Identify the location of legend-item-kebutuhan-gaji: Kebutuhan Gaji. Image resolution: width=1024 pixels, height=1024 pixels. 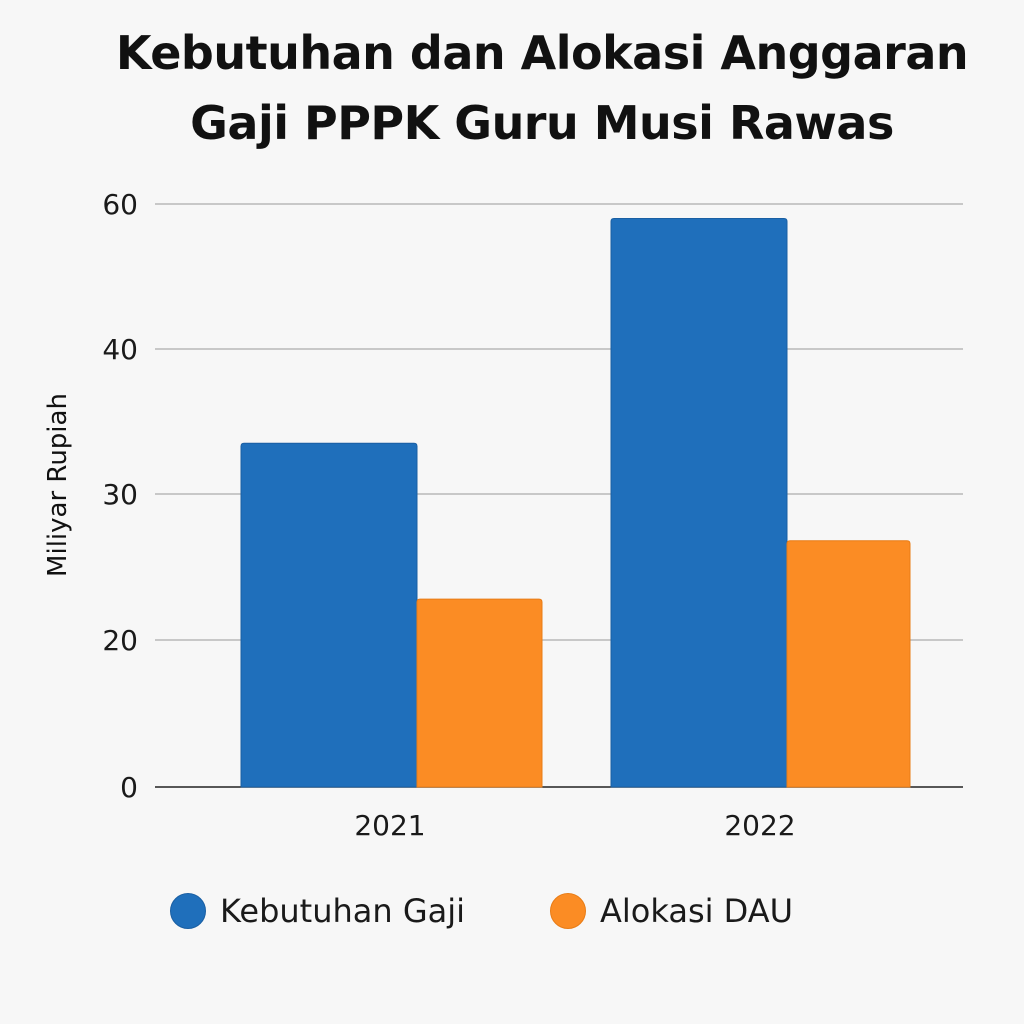
(317, 911).